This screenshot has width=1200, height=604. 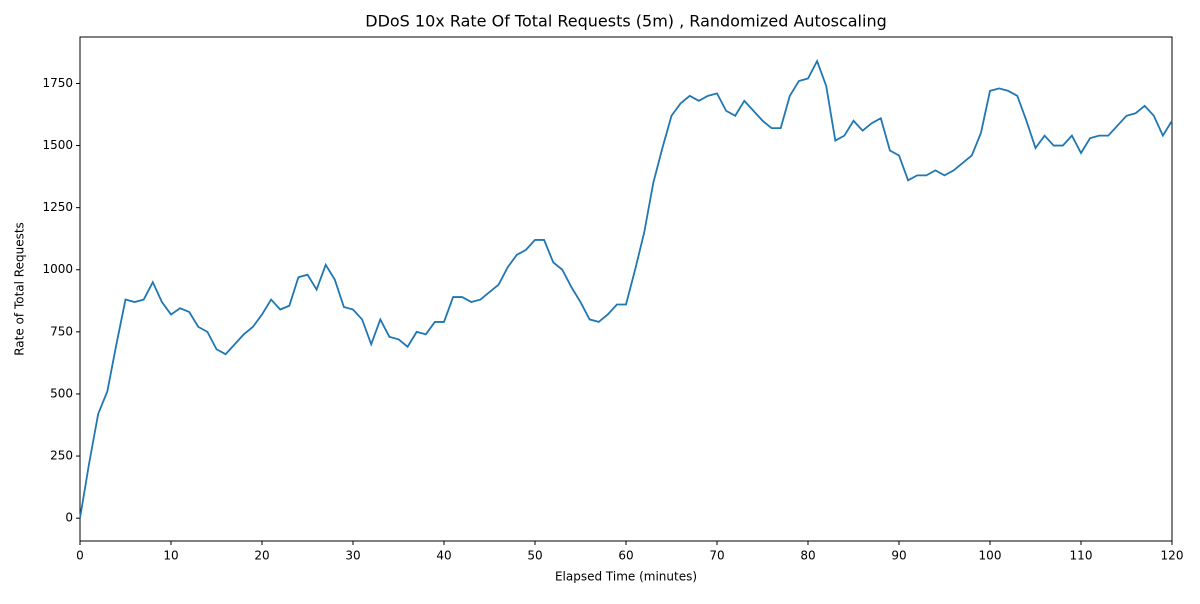 I want to click on x-tick-label: 80, so click(x=807, y=556).